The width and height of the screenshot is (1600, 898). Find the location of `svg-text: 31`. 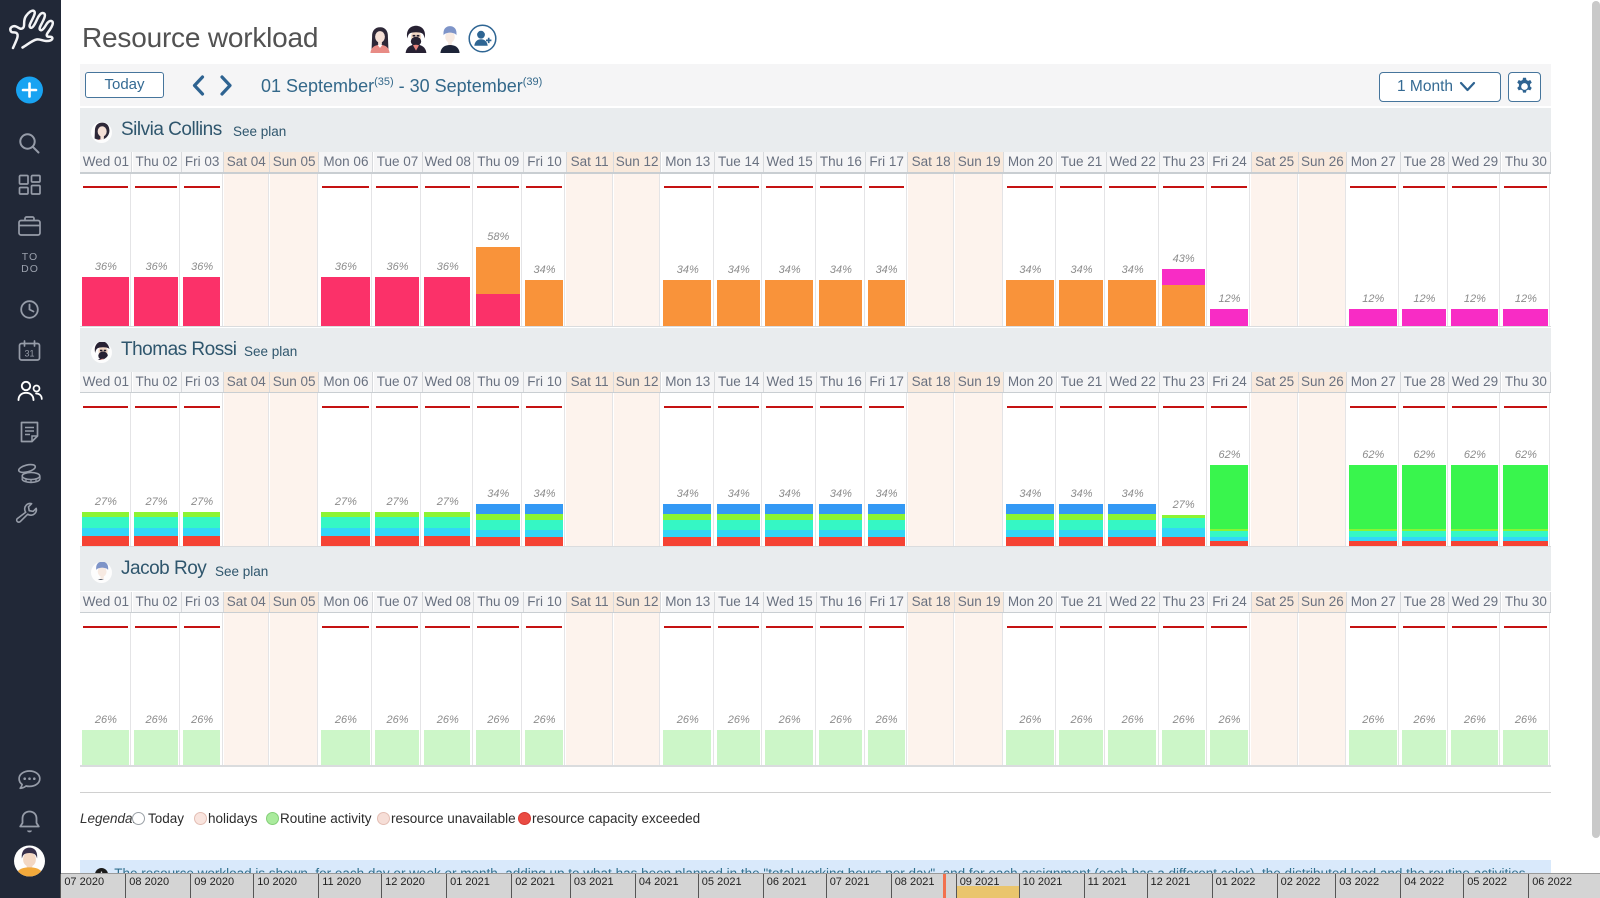

svg-text: 31 is located at coordinates (29, 354).